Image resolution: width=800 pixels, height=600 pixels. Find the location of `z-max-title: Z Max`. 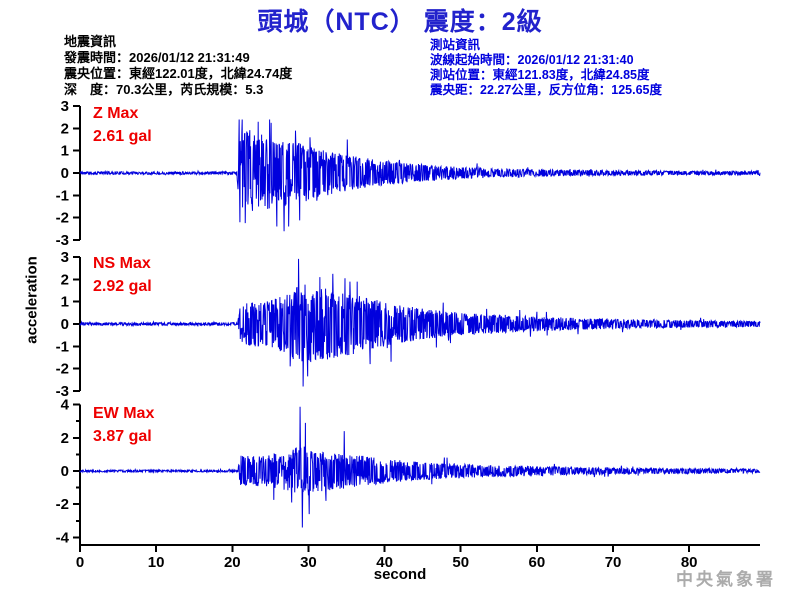

z-max-title: Z Max is located at coordinates (116, 113).